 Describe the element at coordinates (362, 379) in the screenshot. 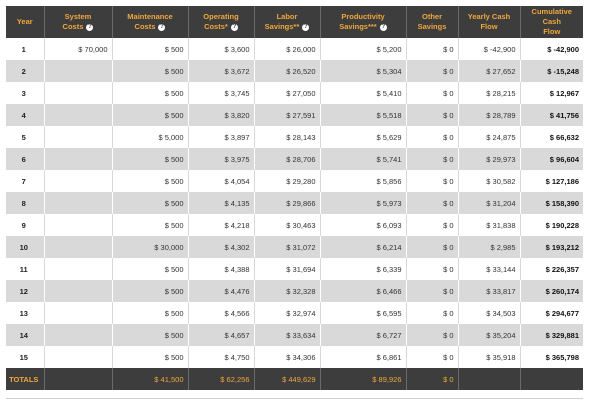

I see `totals-productivity-savings: $ 89,926` at that location.